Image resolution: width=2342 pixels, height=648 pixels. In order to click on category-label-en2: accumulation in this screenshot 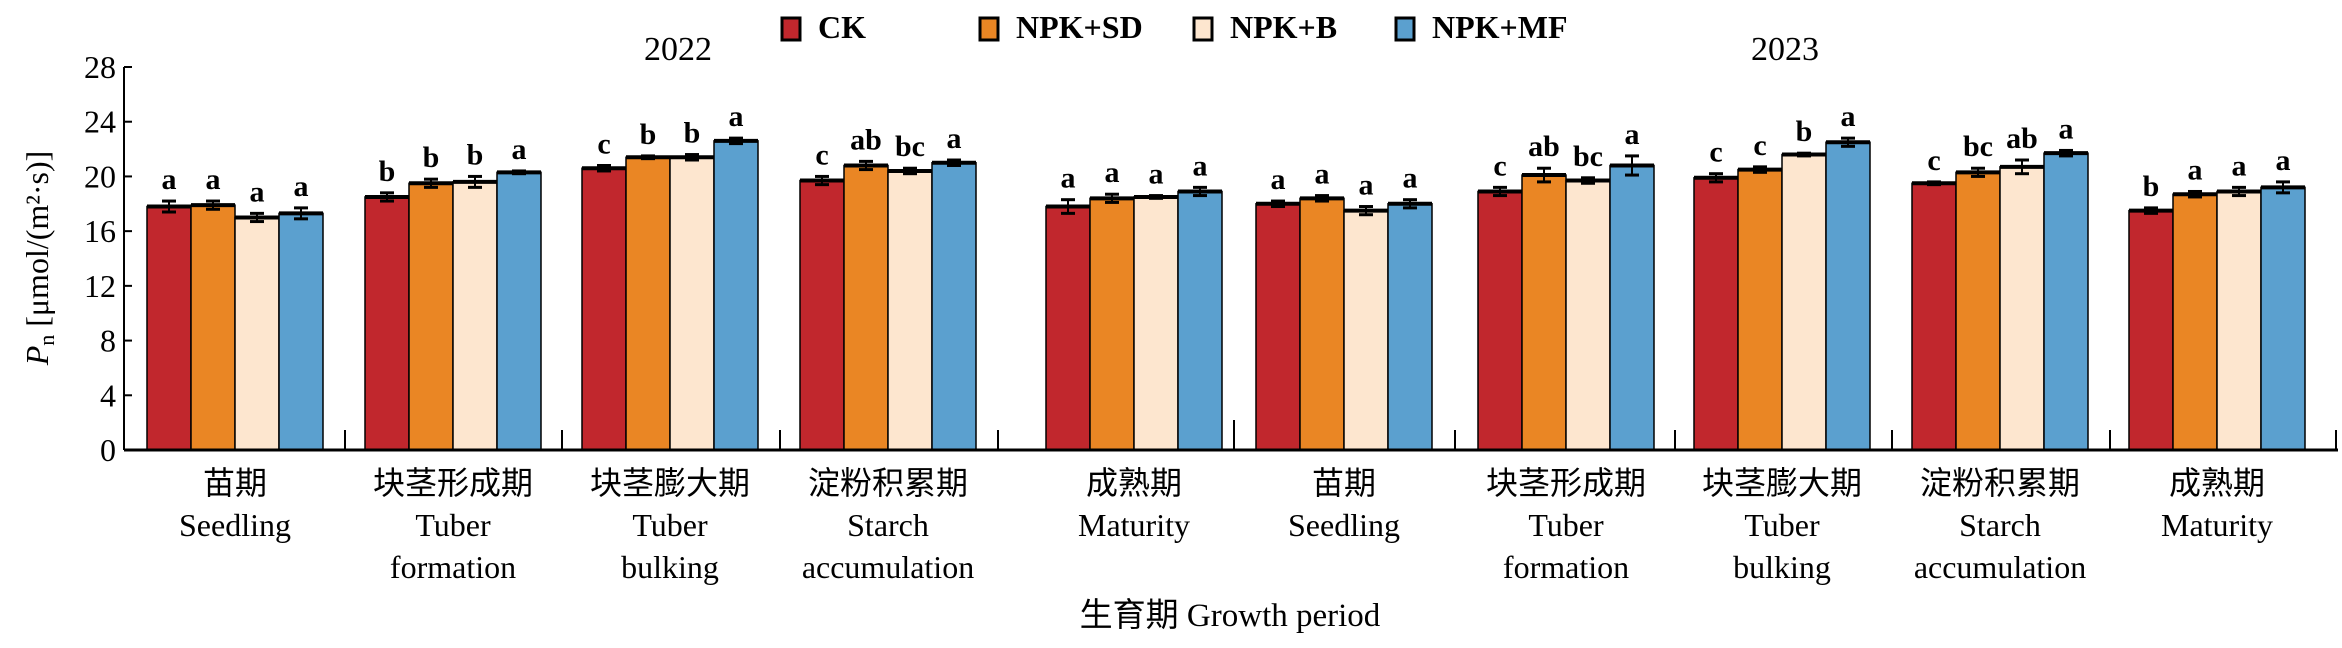, I will do `click(888, 567)`.